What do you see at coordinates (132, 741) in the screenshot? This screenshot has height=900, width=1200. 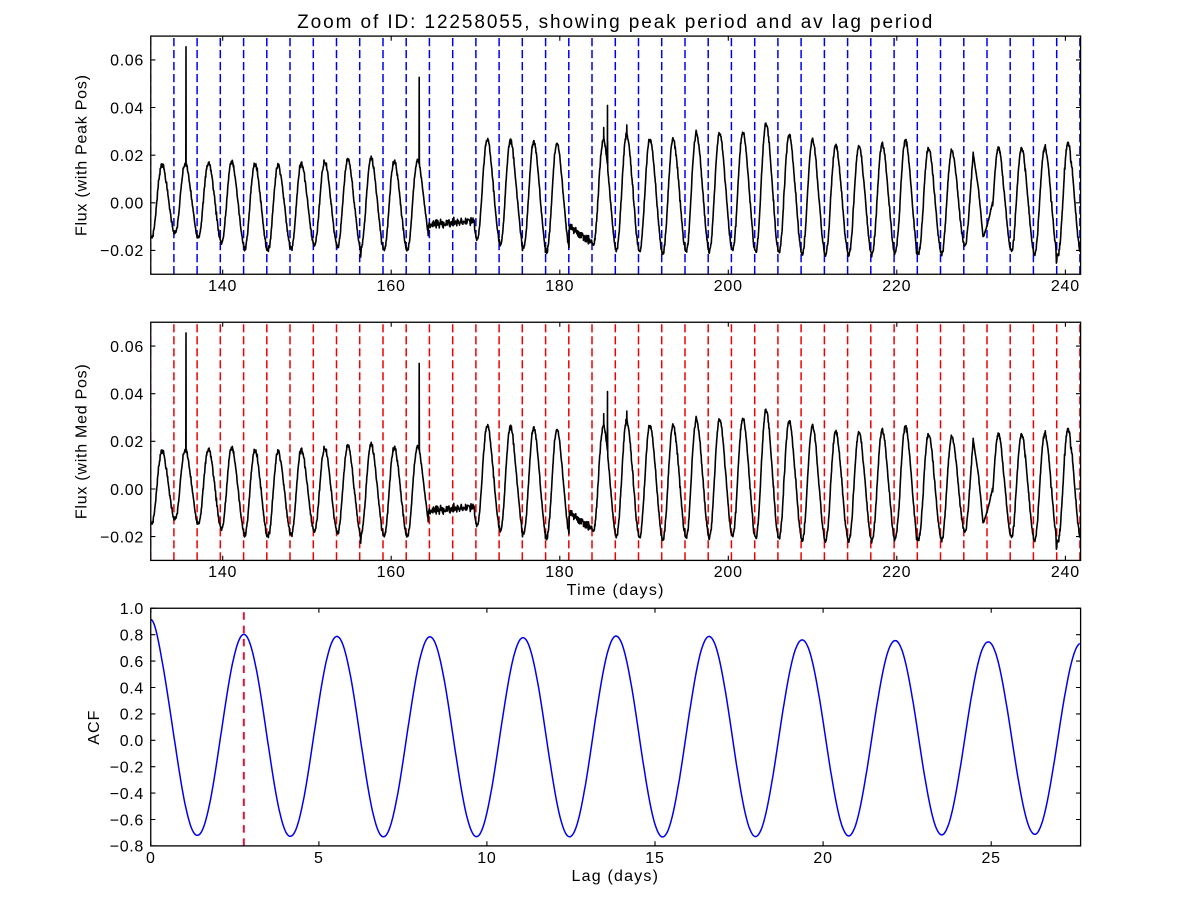 I see `svg-text: 0.0` at bounding box center [132, 741].